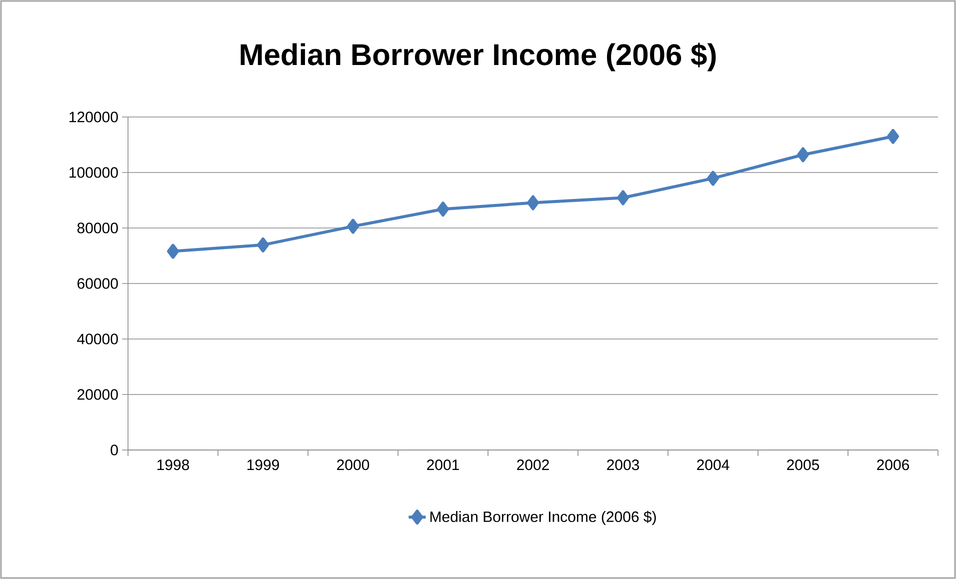  Describe the element at coordinates (98, 283) in the screenshot. I see `y-tick-label: 60000` at that location.